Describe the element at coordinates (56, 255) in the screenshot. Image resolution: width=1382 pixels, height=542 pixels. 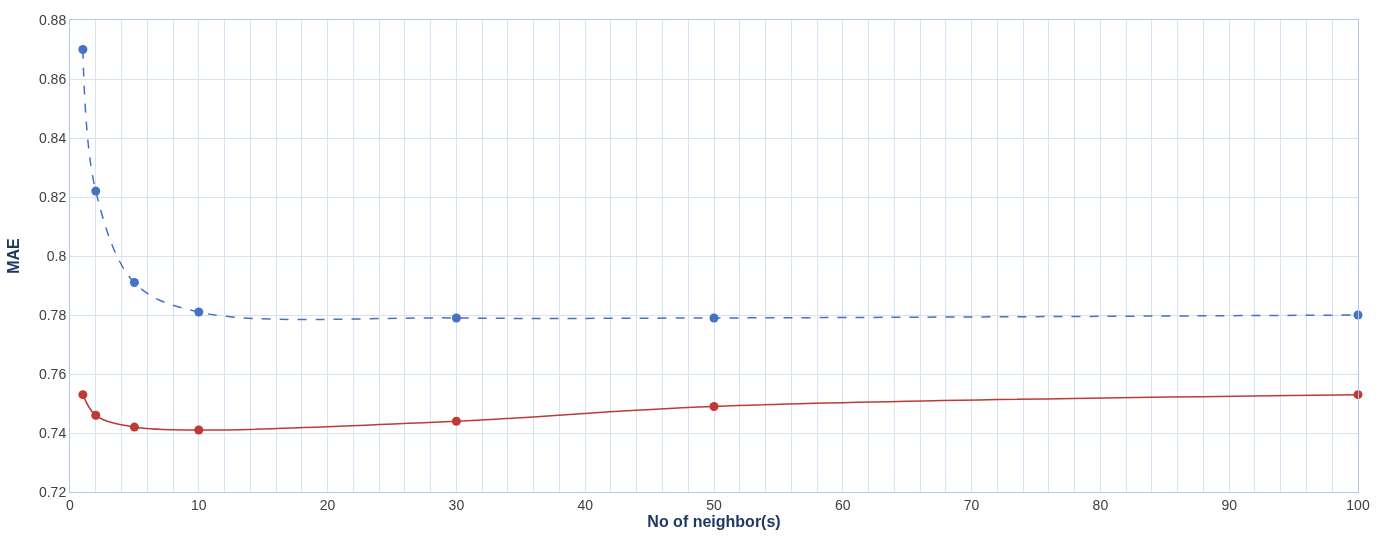
I see `y-tick-label: 0.8` at that location.